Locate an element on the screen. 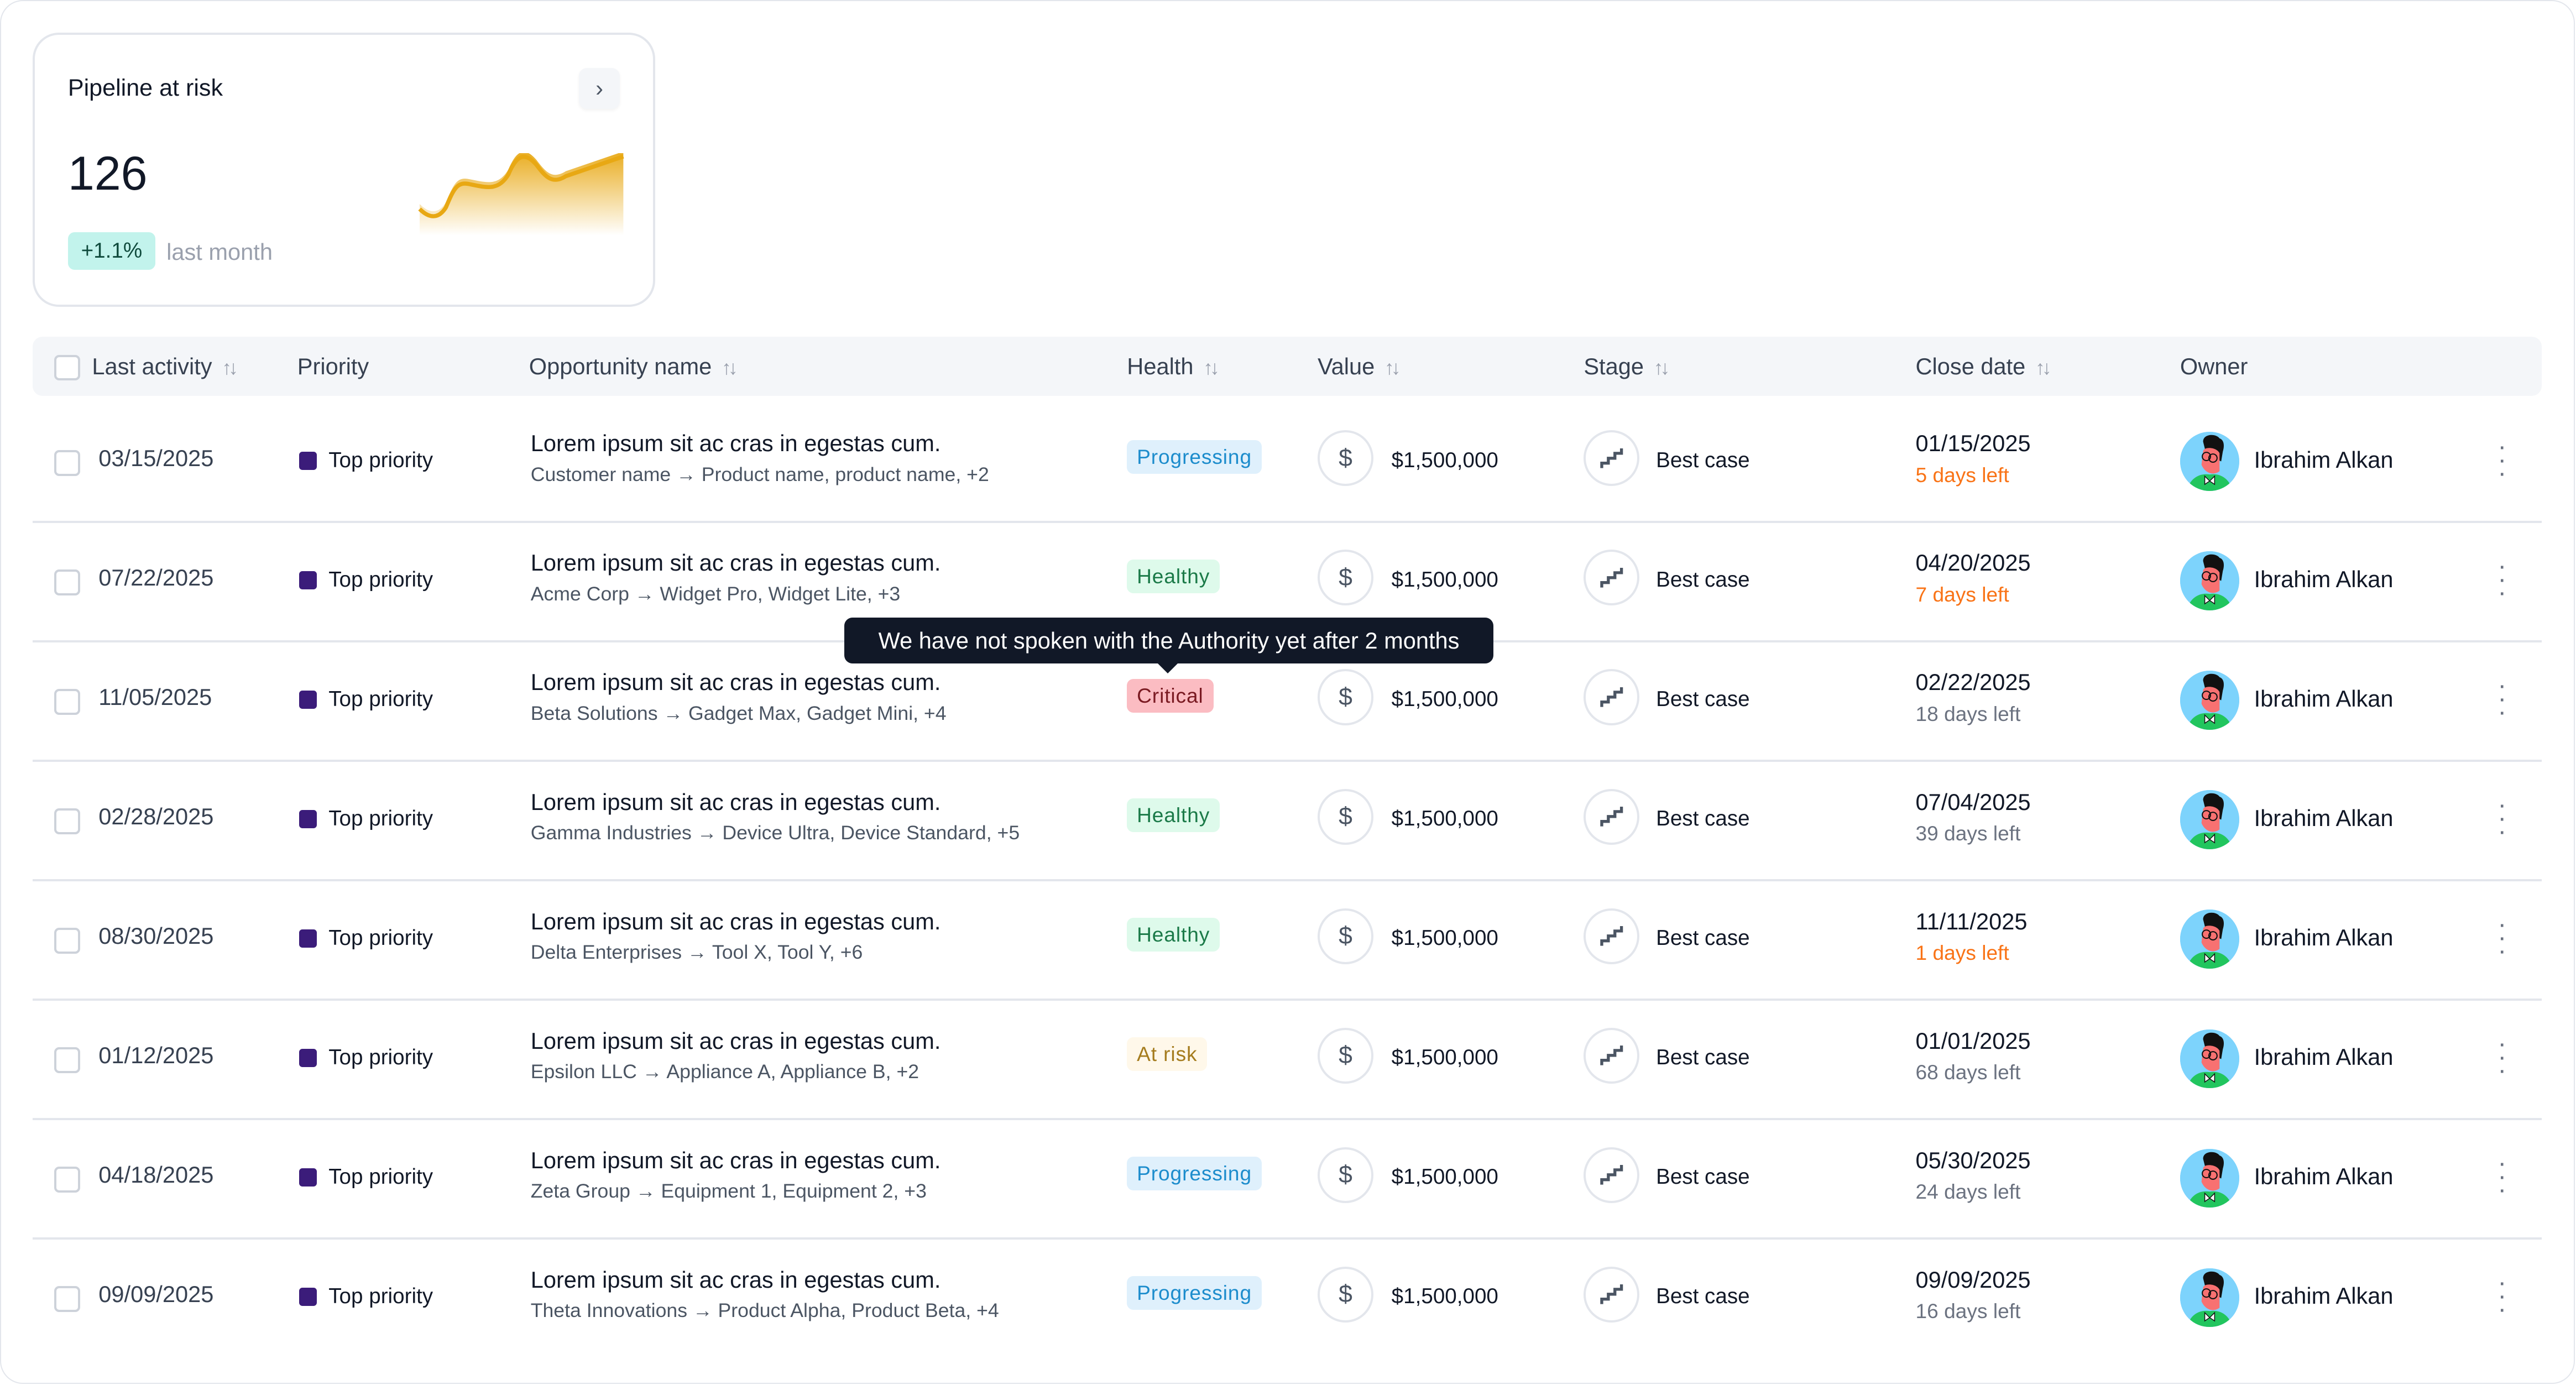 This screenshot has height=1385, width=2576. column-header-label: Health is located at coordinates (1160, 366).